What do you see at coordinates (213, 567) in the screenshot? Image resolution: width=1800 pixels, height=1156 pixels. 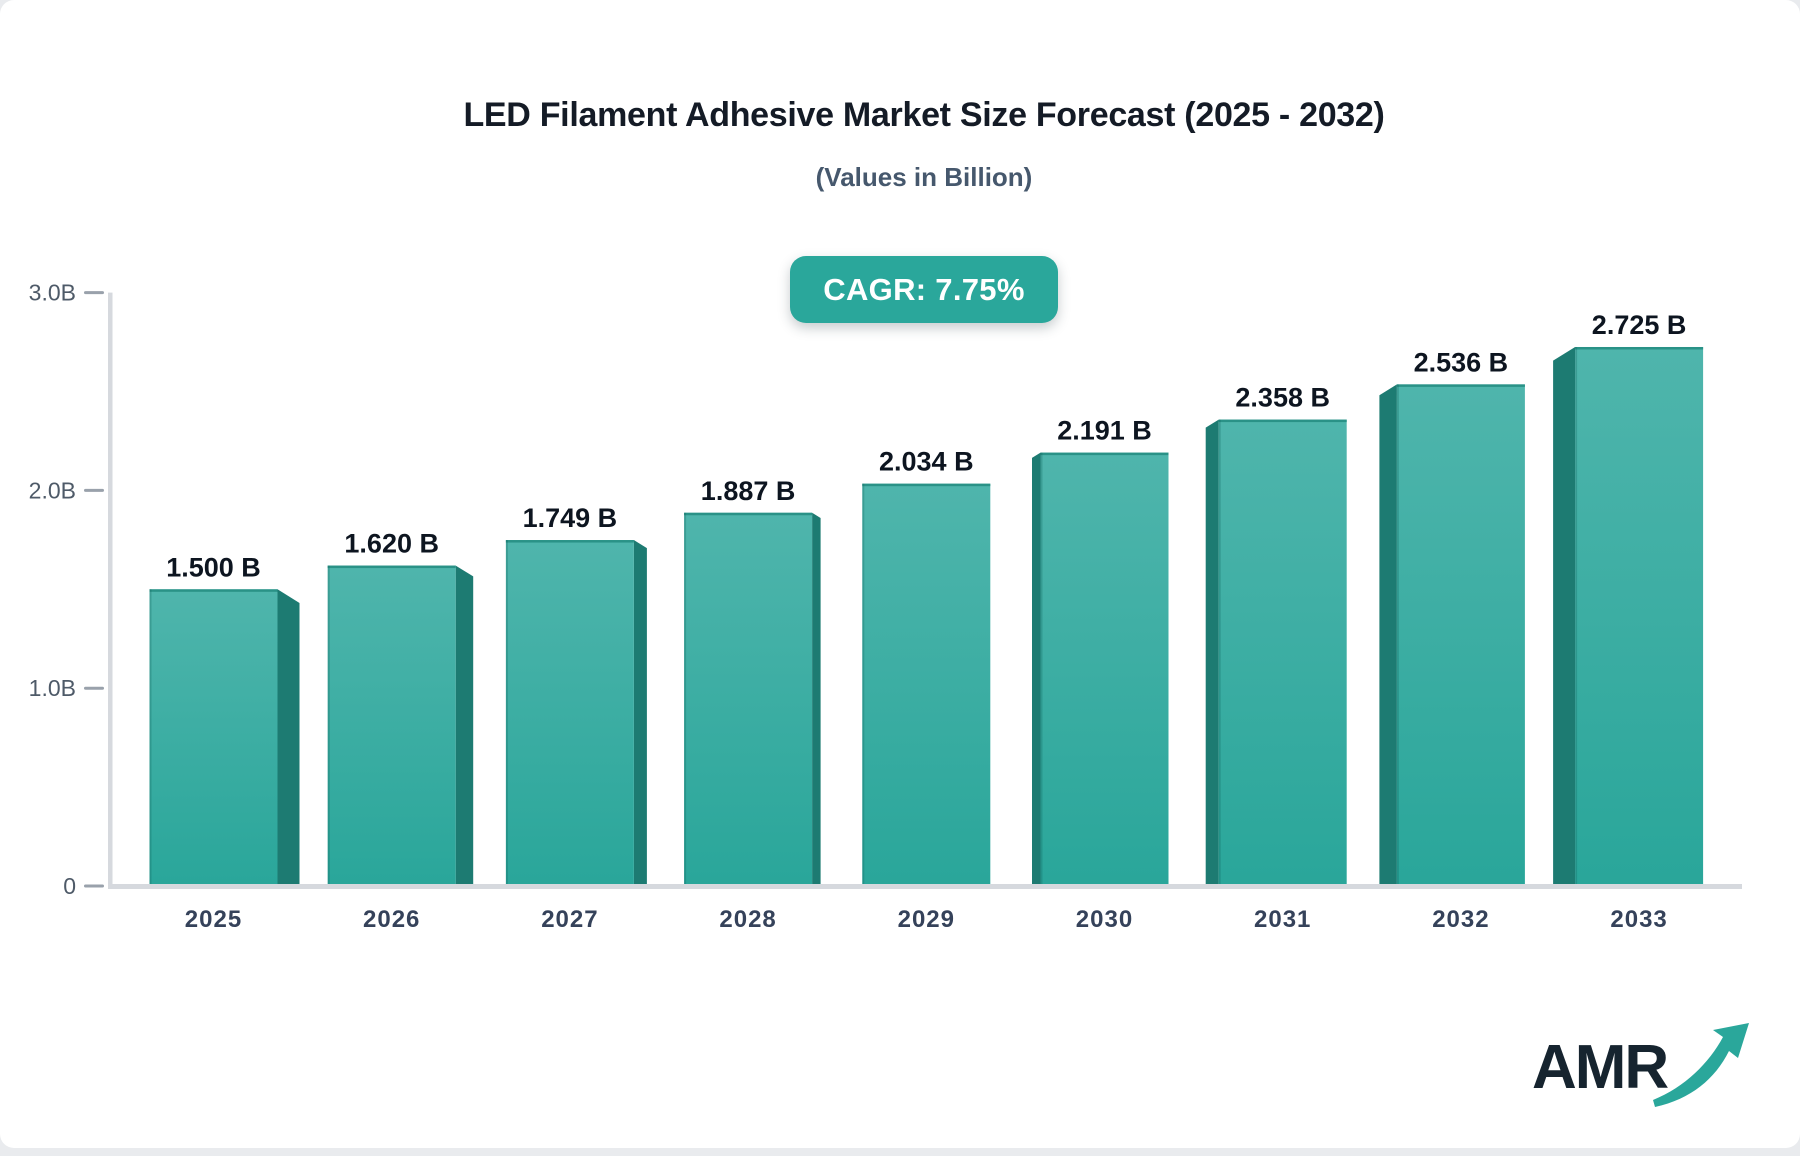 I see `bar-value-label: 1.500 B` at bounding box center [213, 567].